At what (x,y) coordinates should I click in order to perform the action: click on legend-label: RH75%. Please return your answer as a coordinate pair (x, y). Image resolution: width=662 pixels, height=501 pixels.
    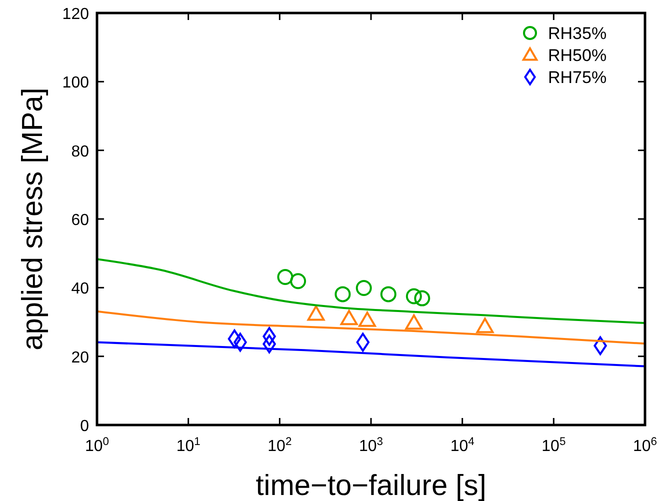
    Looking at the image, I should click on (577, 77).